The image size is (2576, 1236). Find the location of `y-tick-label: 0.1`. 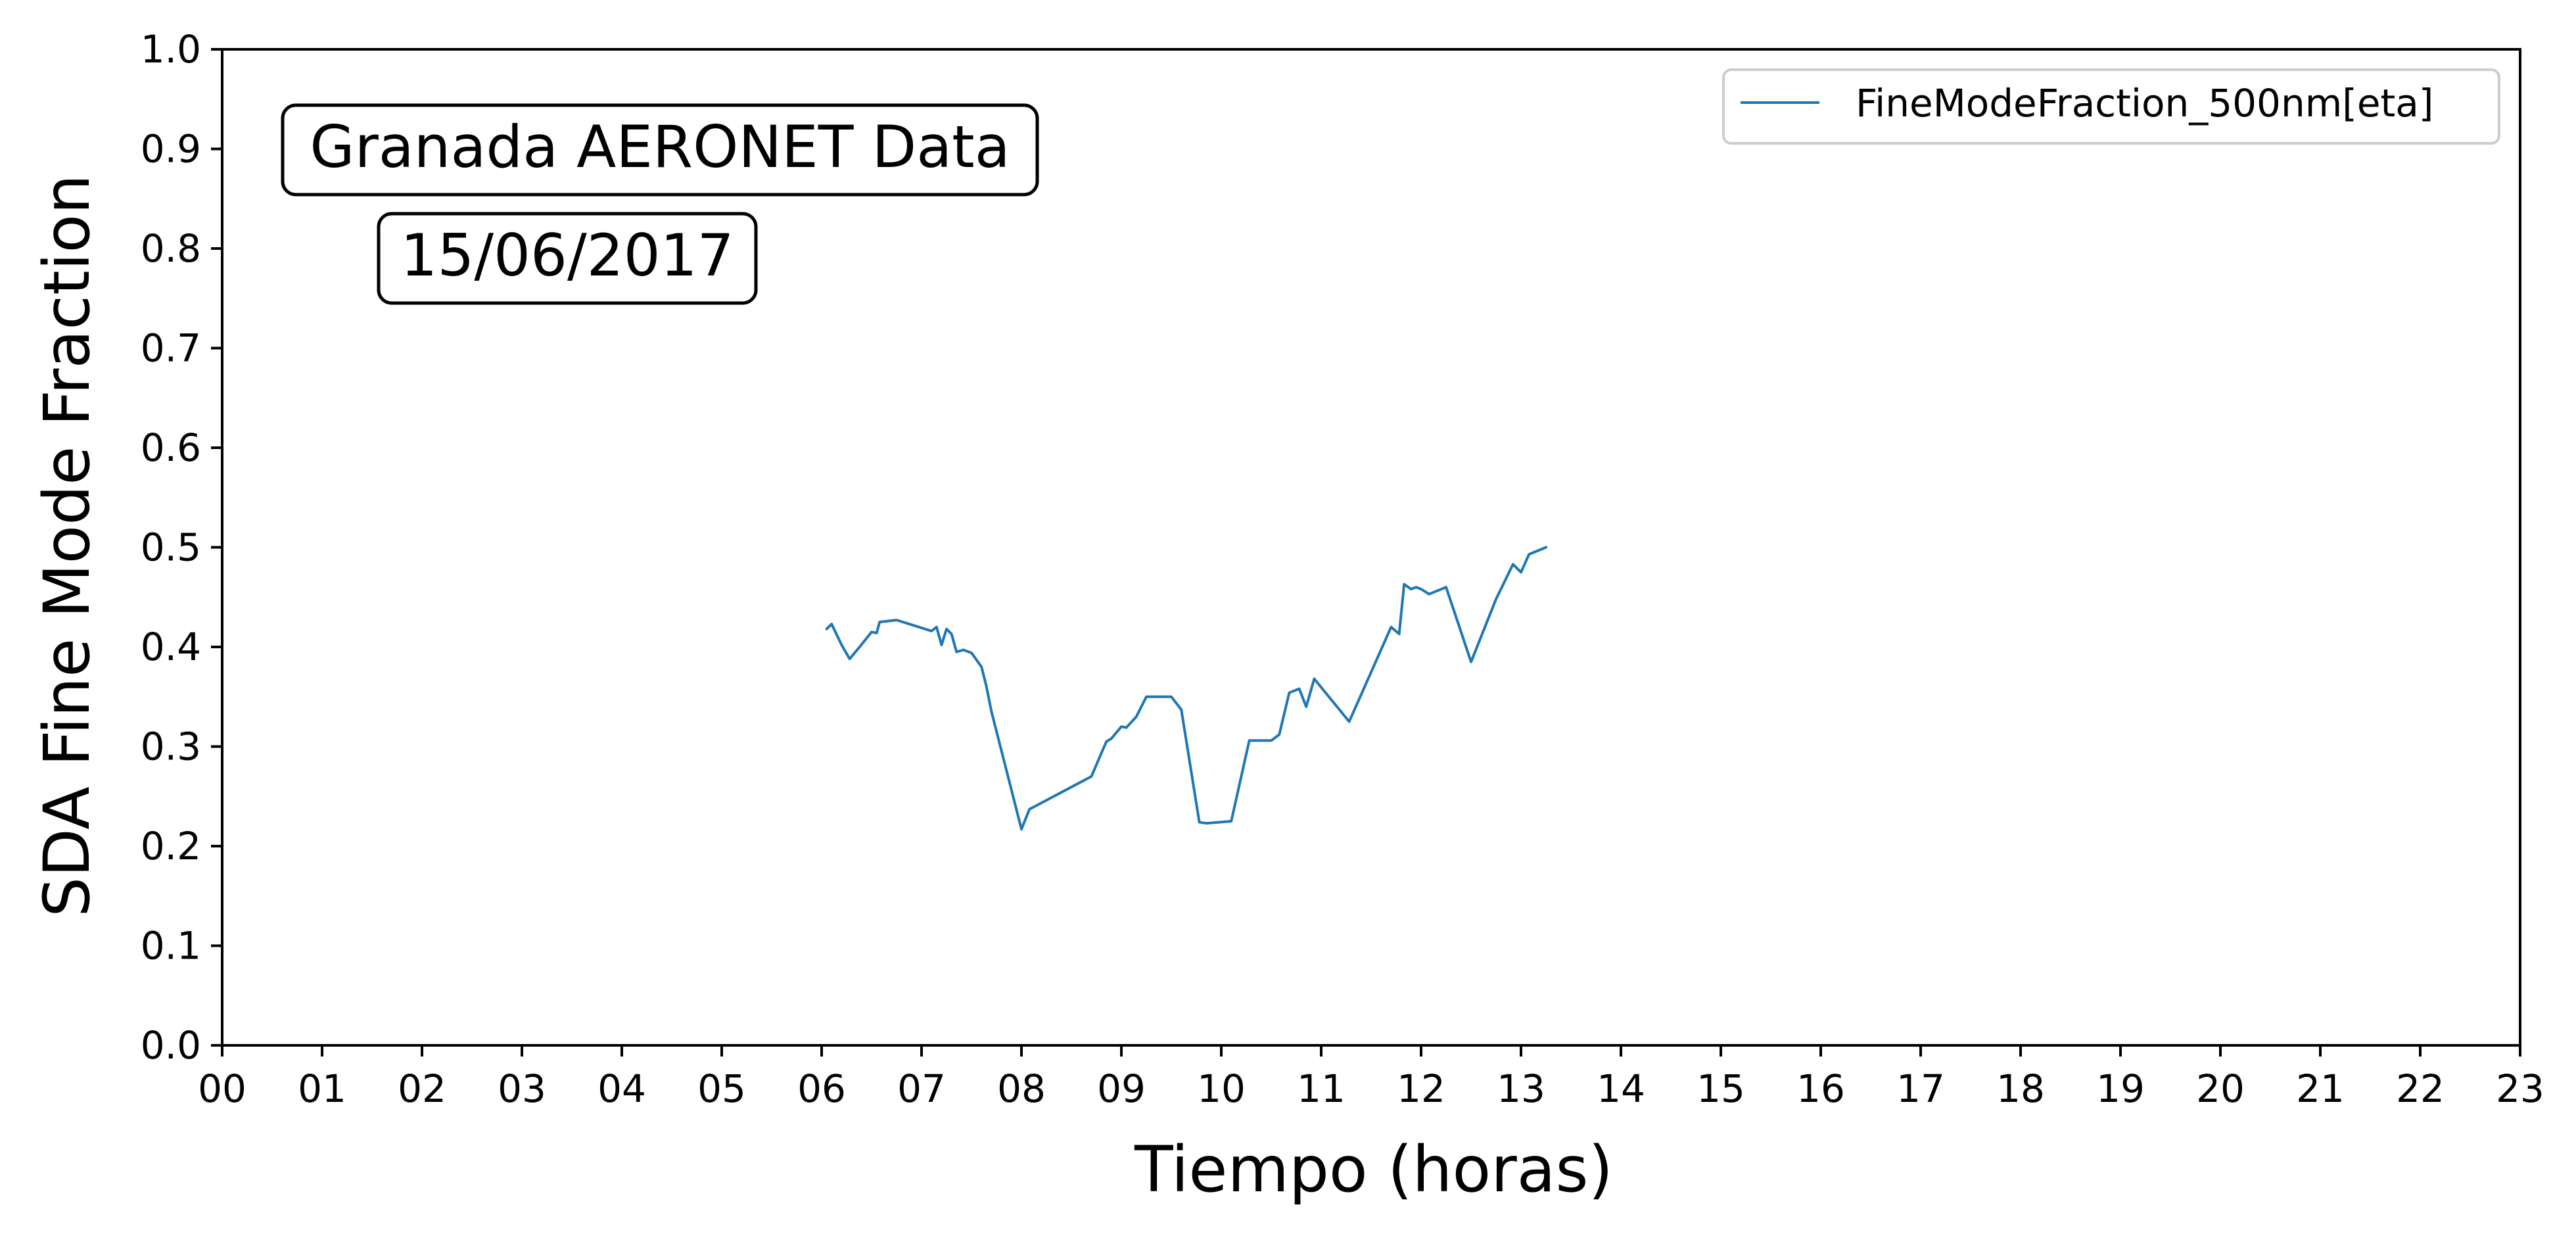

y-tick-label: 0.1 is located at coordinates (171, 946).